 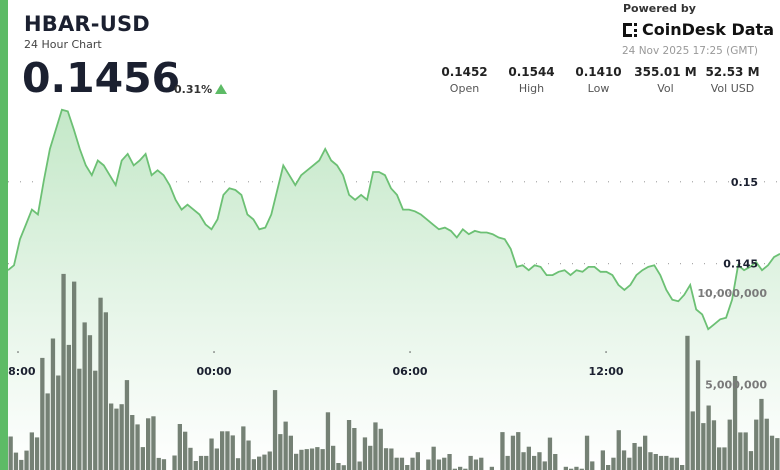 What do you see at coordinates (101, 78) in the screenshot?
I see `current-price: 0.1456` at bounding box center [101, 78].